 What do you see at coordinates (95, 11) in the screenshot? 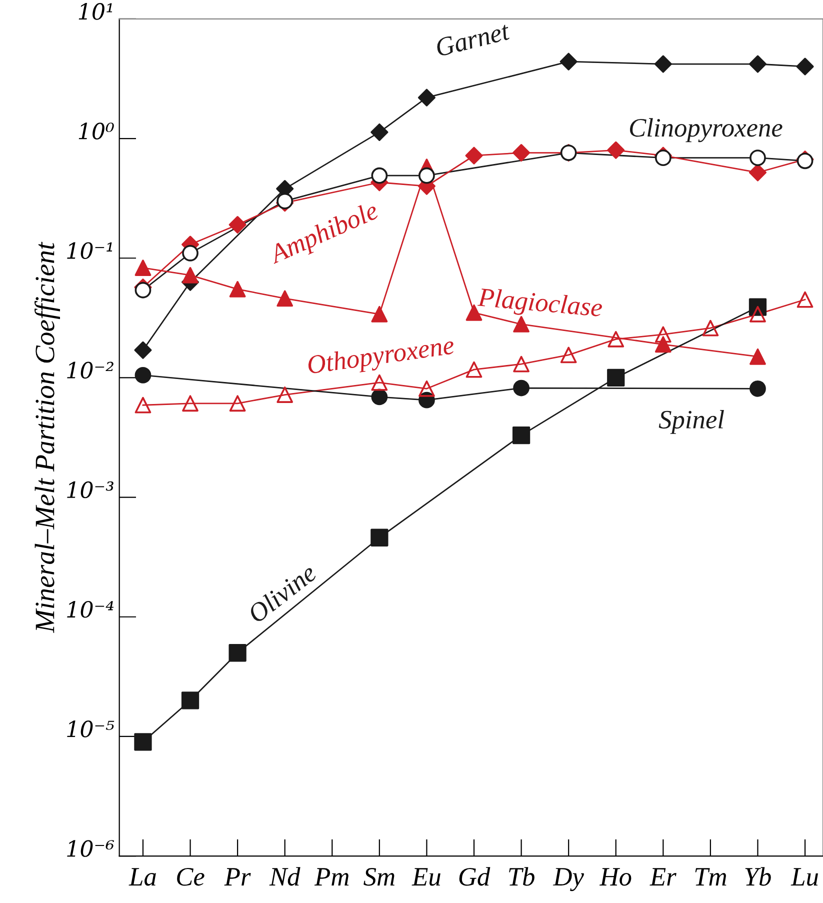
I see `y-tick-label: 10¹` at bounding box center [95, 11].